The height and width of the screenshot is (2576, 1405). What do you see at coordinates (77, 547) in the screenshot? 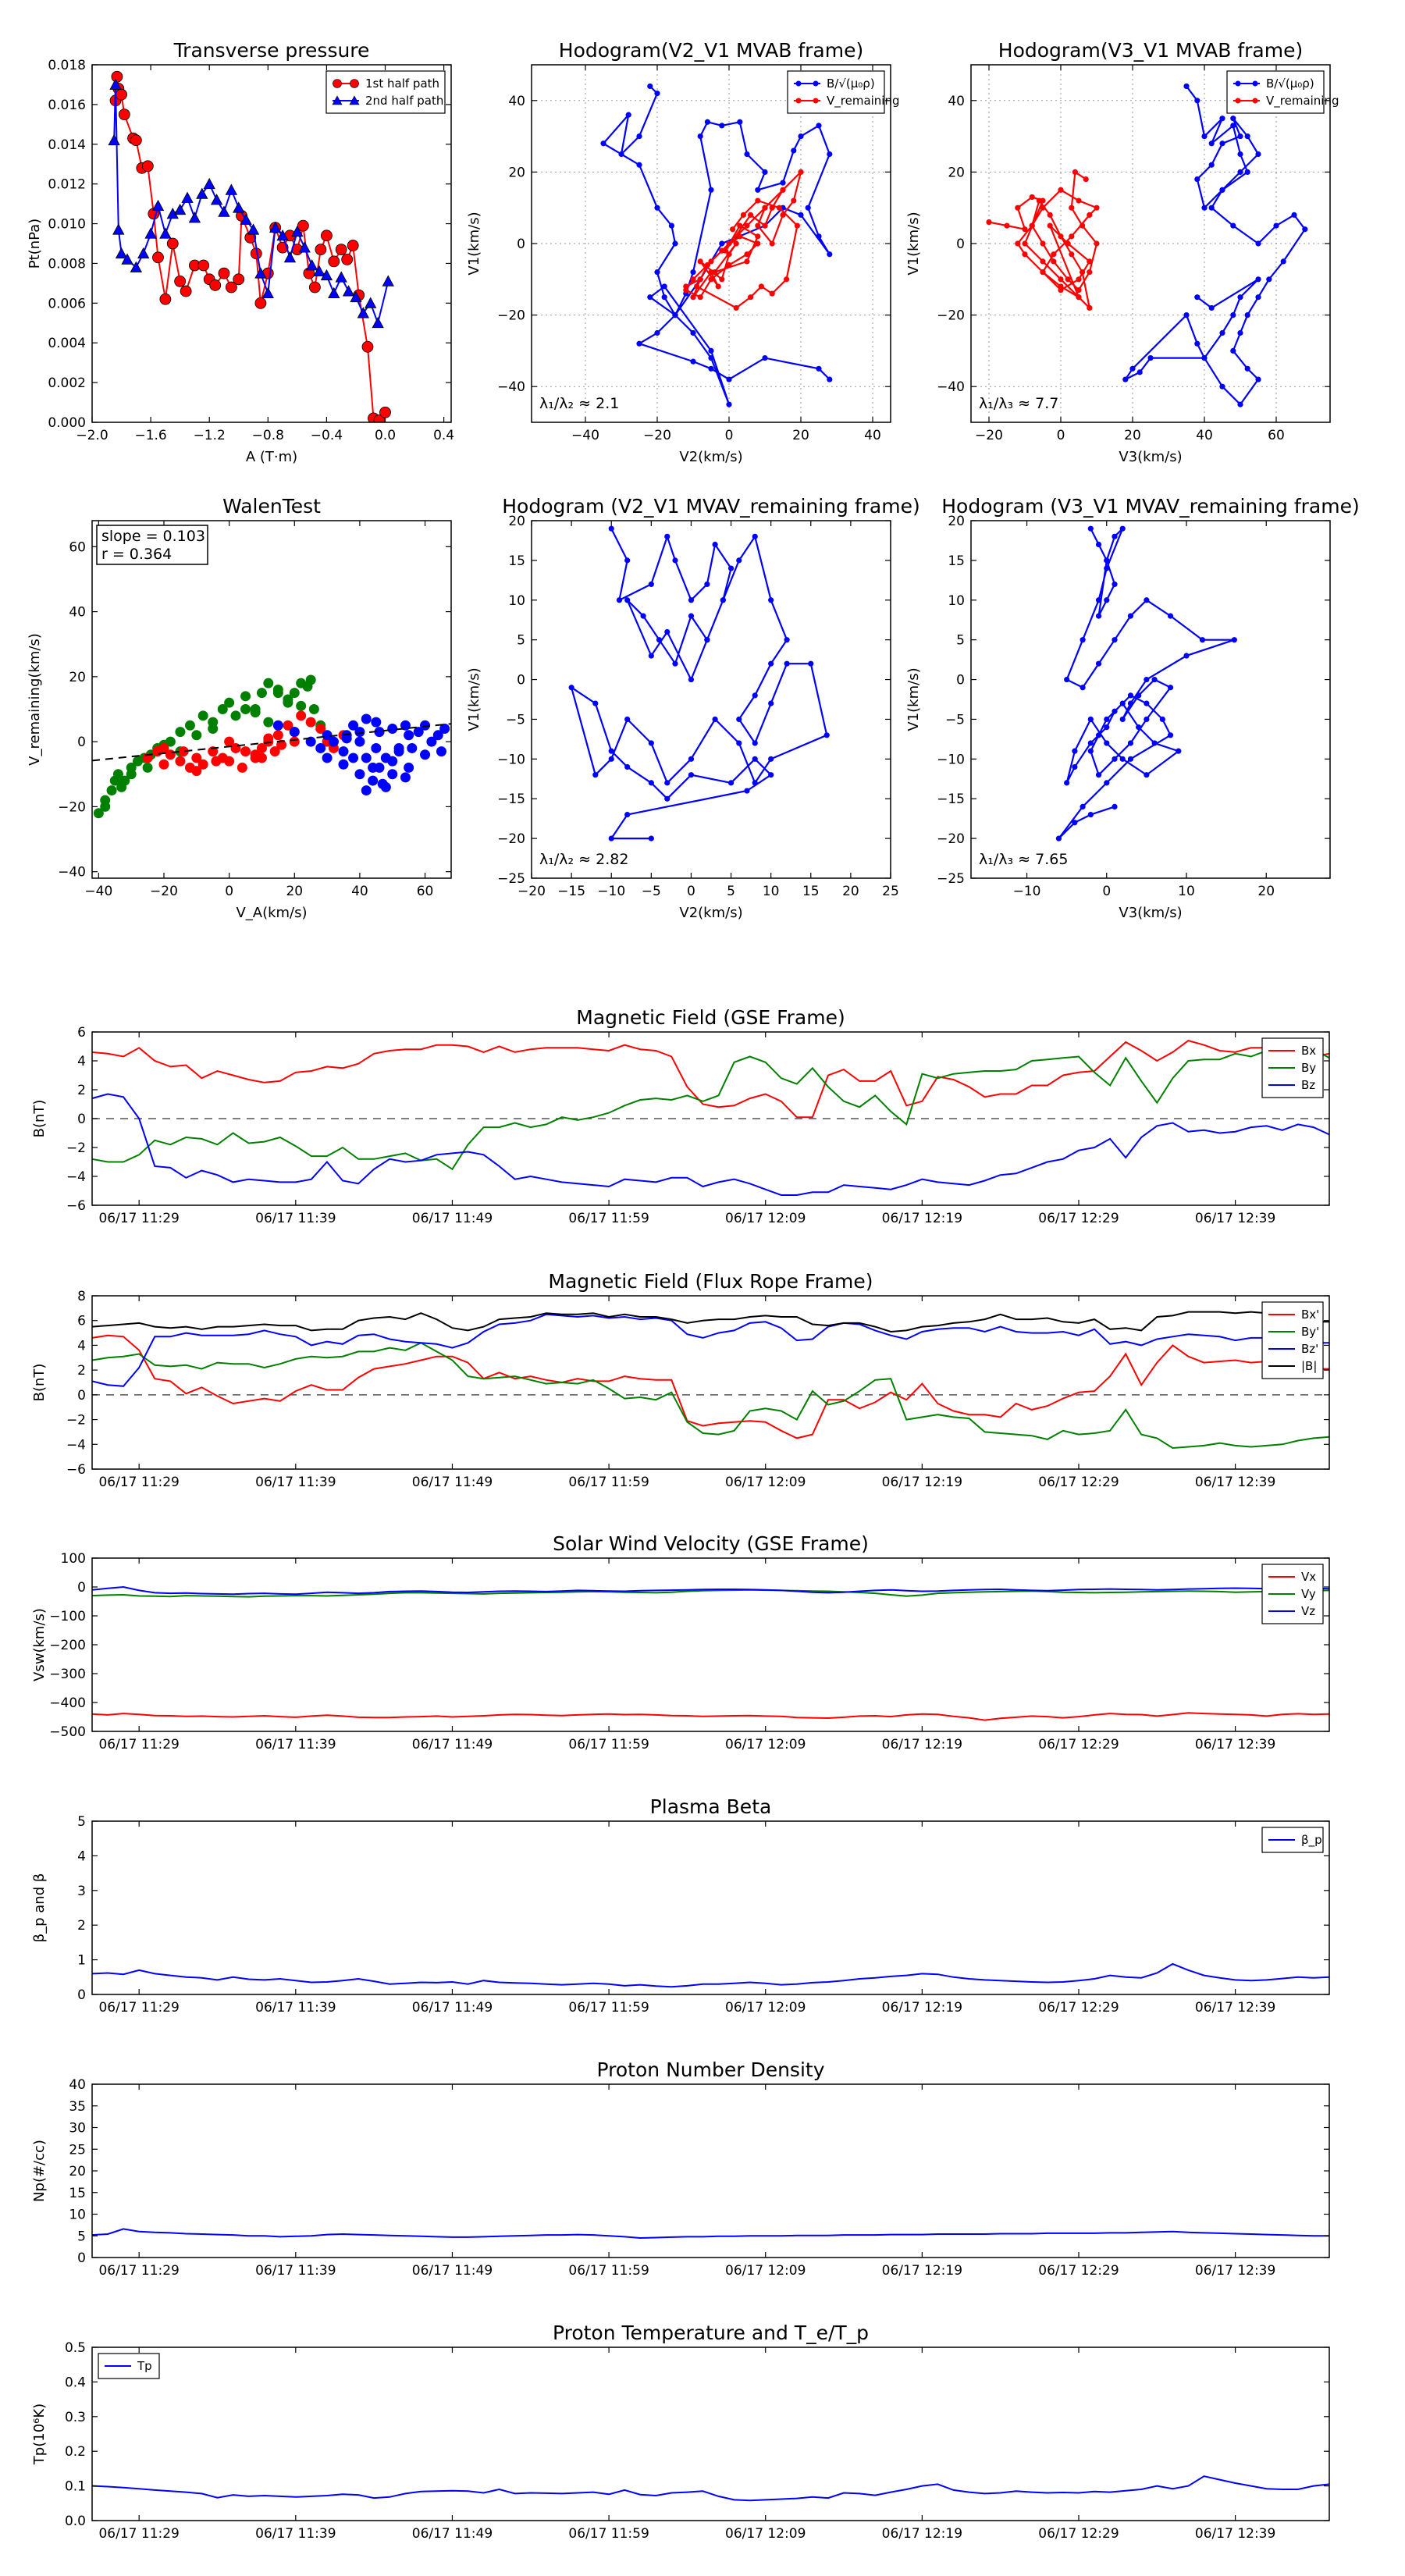
I see `y-tick-label: 60` at bounding box center [77, 547].